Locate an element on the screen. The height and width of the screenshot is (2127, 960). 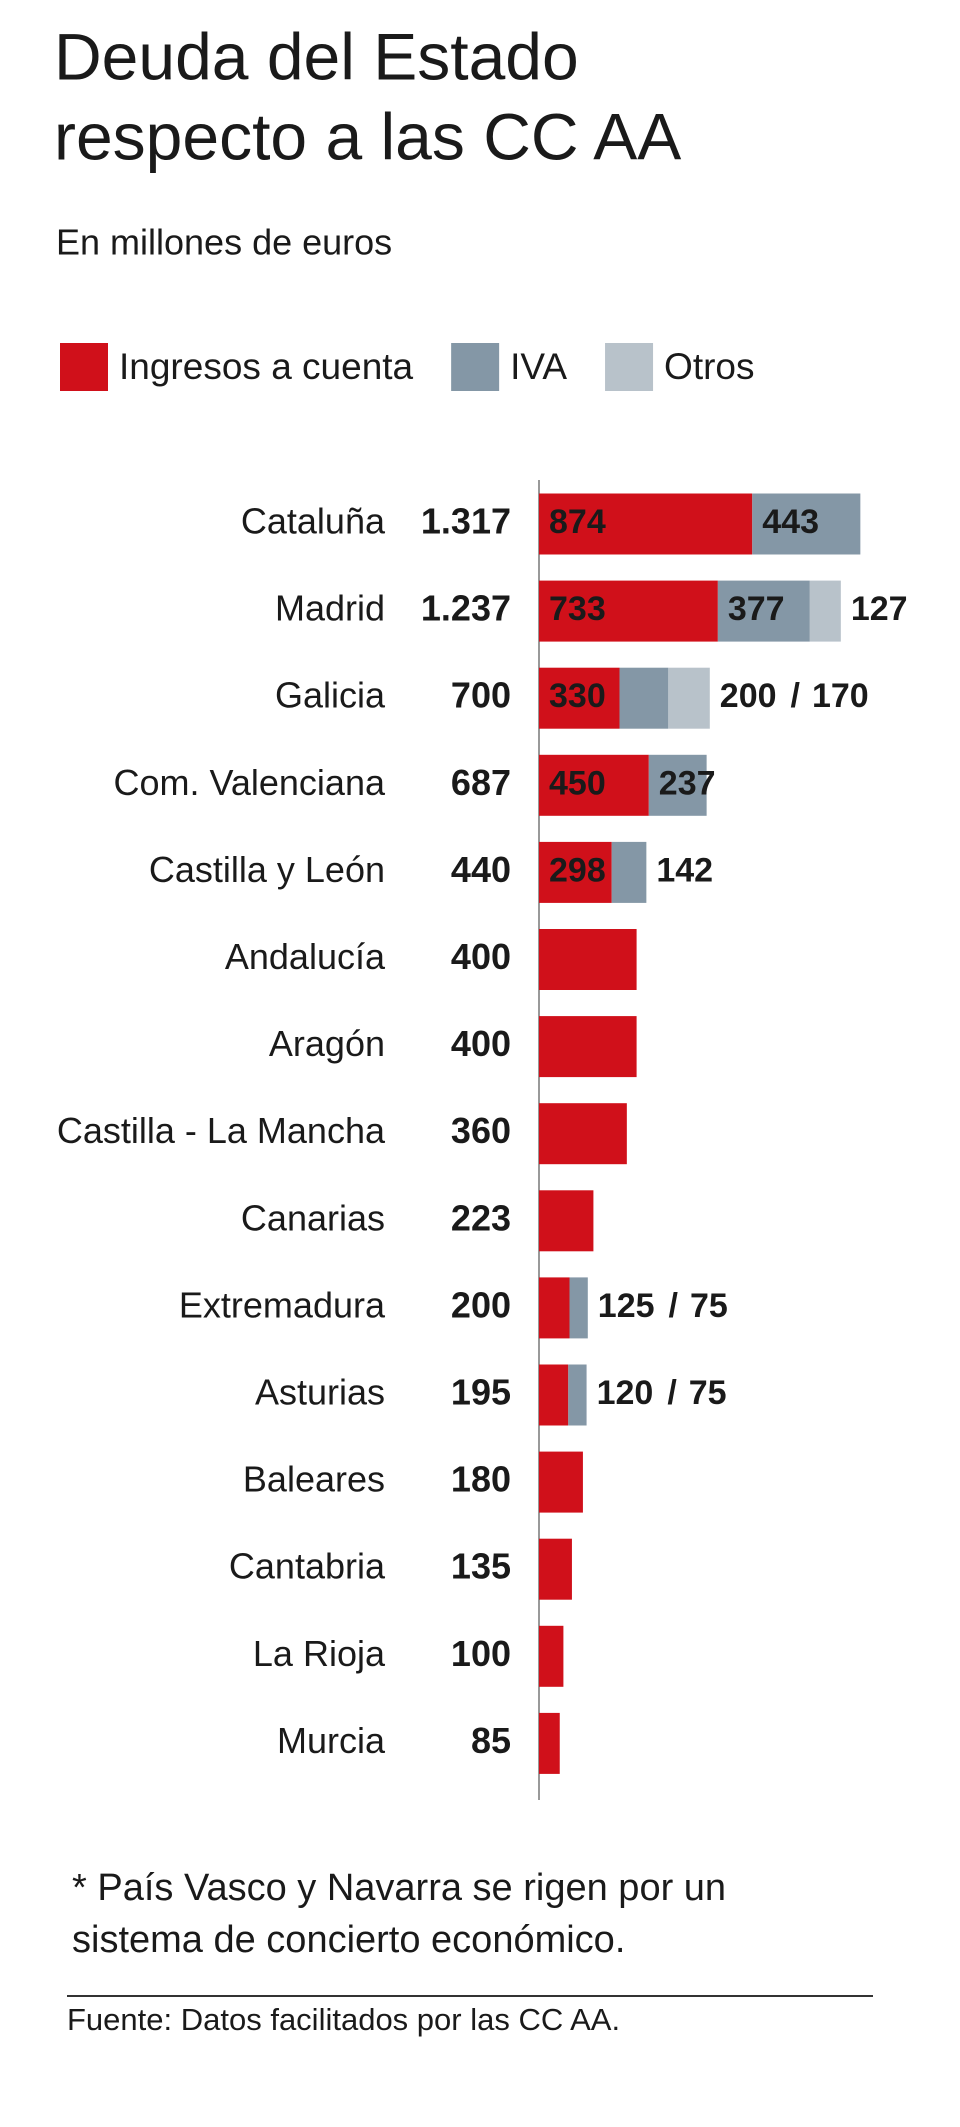
bar-value-label: 142 is located at coordinates (684, 870).